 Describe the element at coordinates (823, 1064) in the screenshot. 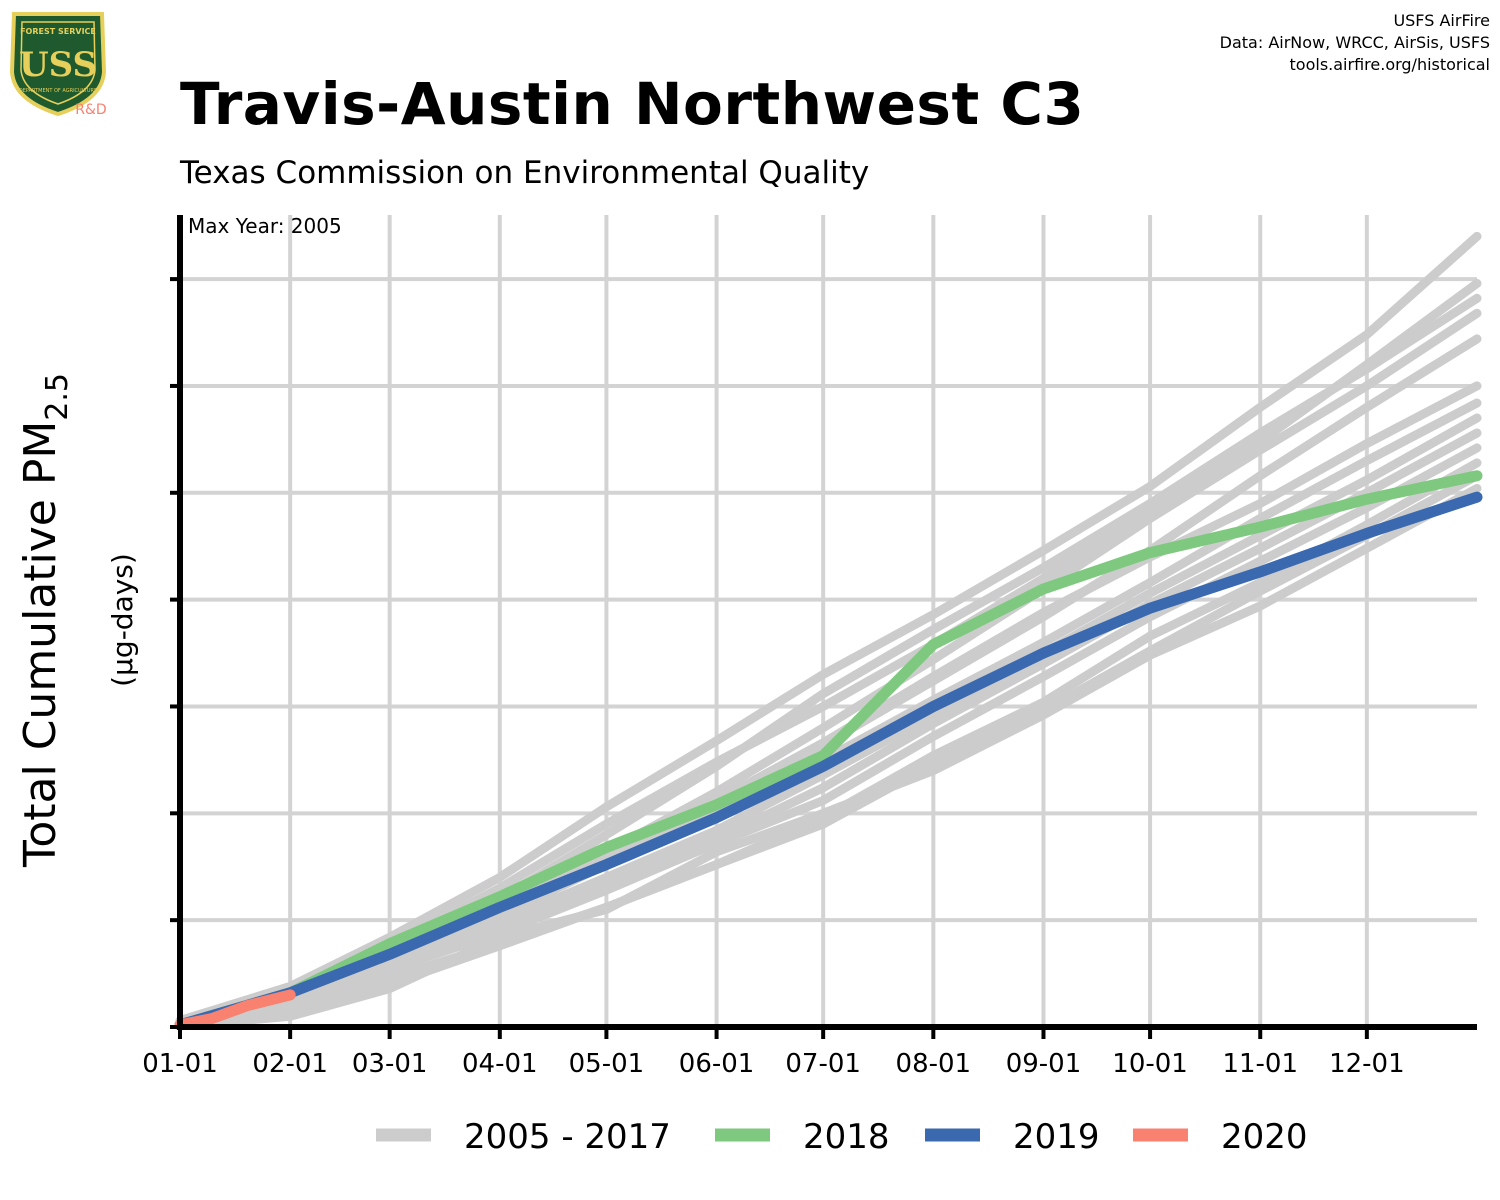

I see `x-tick-label: 07-01` at that location.